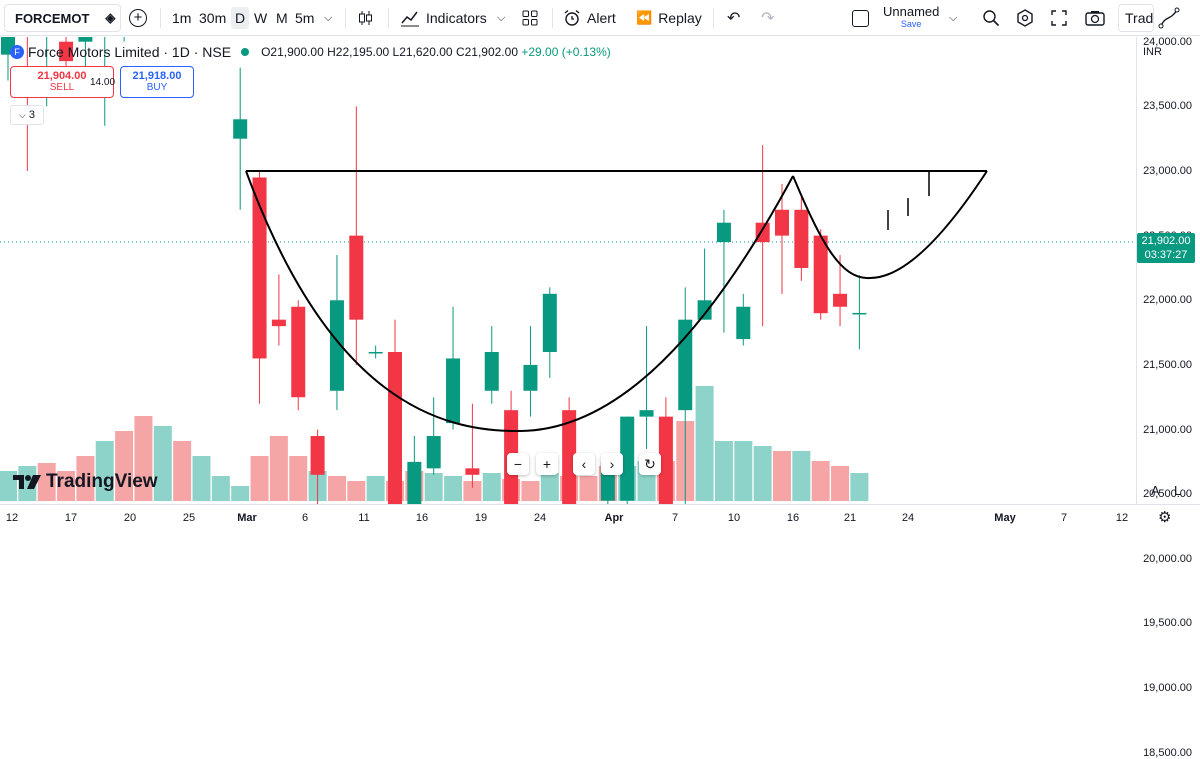  I want to click on settings-button: ⚙, so click(1164, 517).